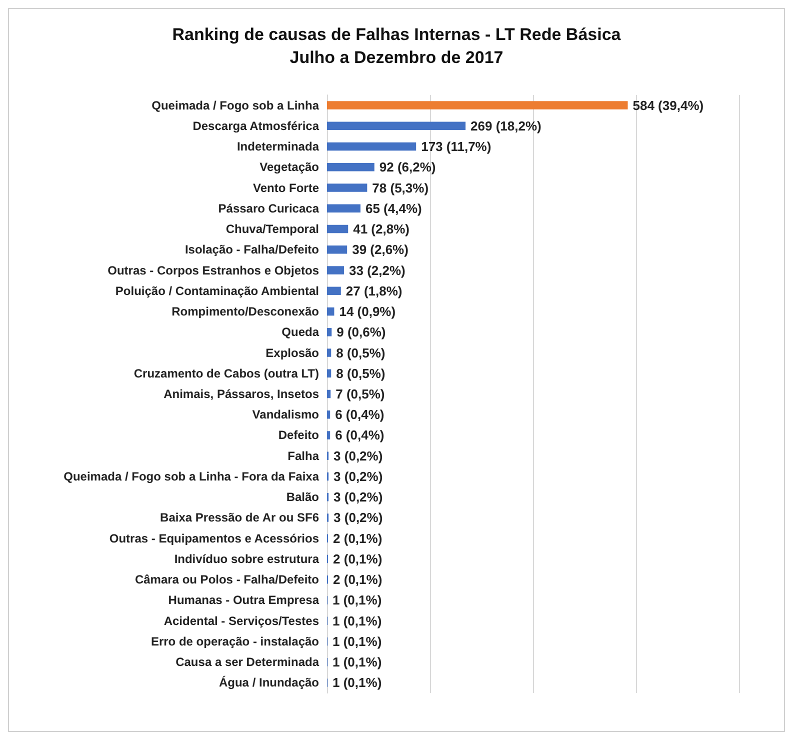 The width and height of the screenshot is (793, 740). Describe the element at coordinates (251, 249) in the screenshot. I see `y-tick-label: Isolação - Falha/Defeito` at that location.